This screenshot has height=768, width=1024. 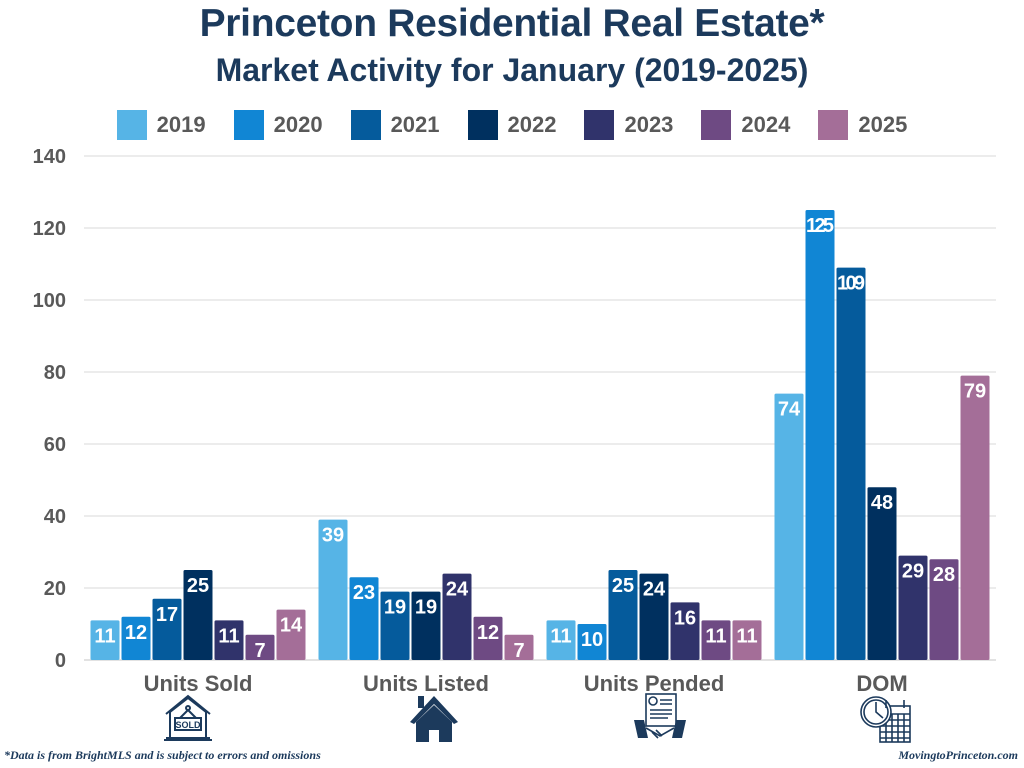 I want to click on x-category-label: Units Sold, so click(x=198, y=683).